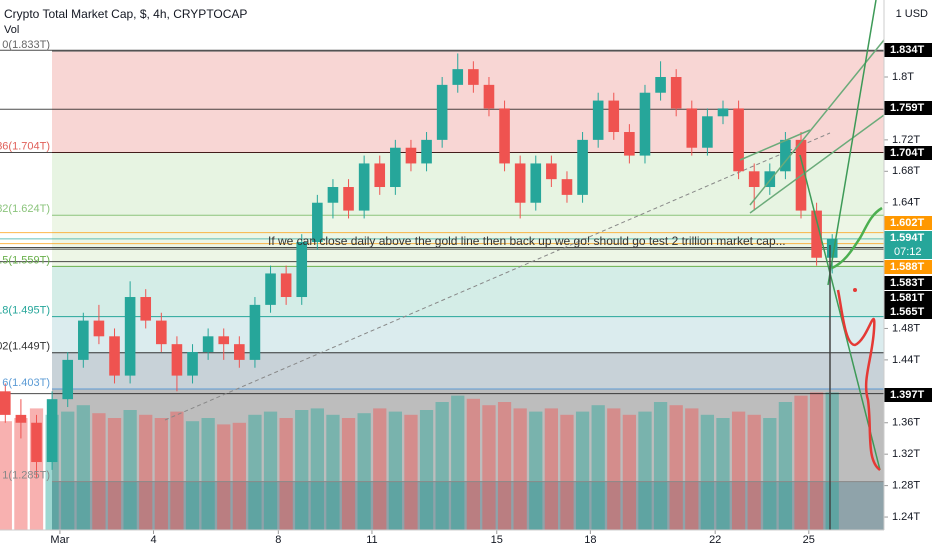 The image size is (932, 550). I want to click on fib-label: 36(1.704T), so click(25, 146).